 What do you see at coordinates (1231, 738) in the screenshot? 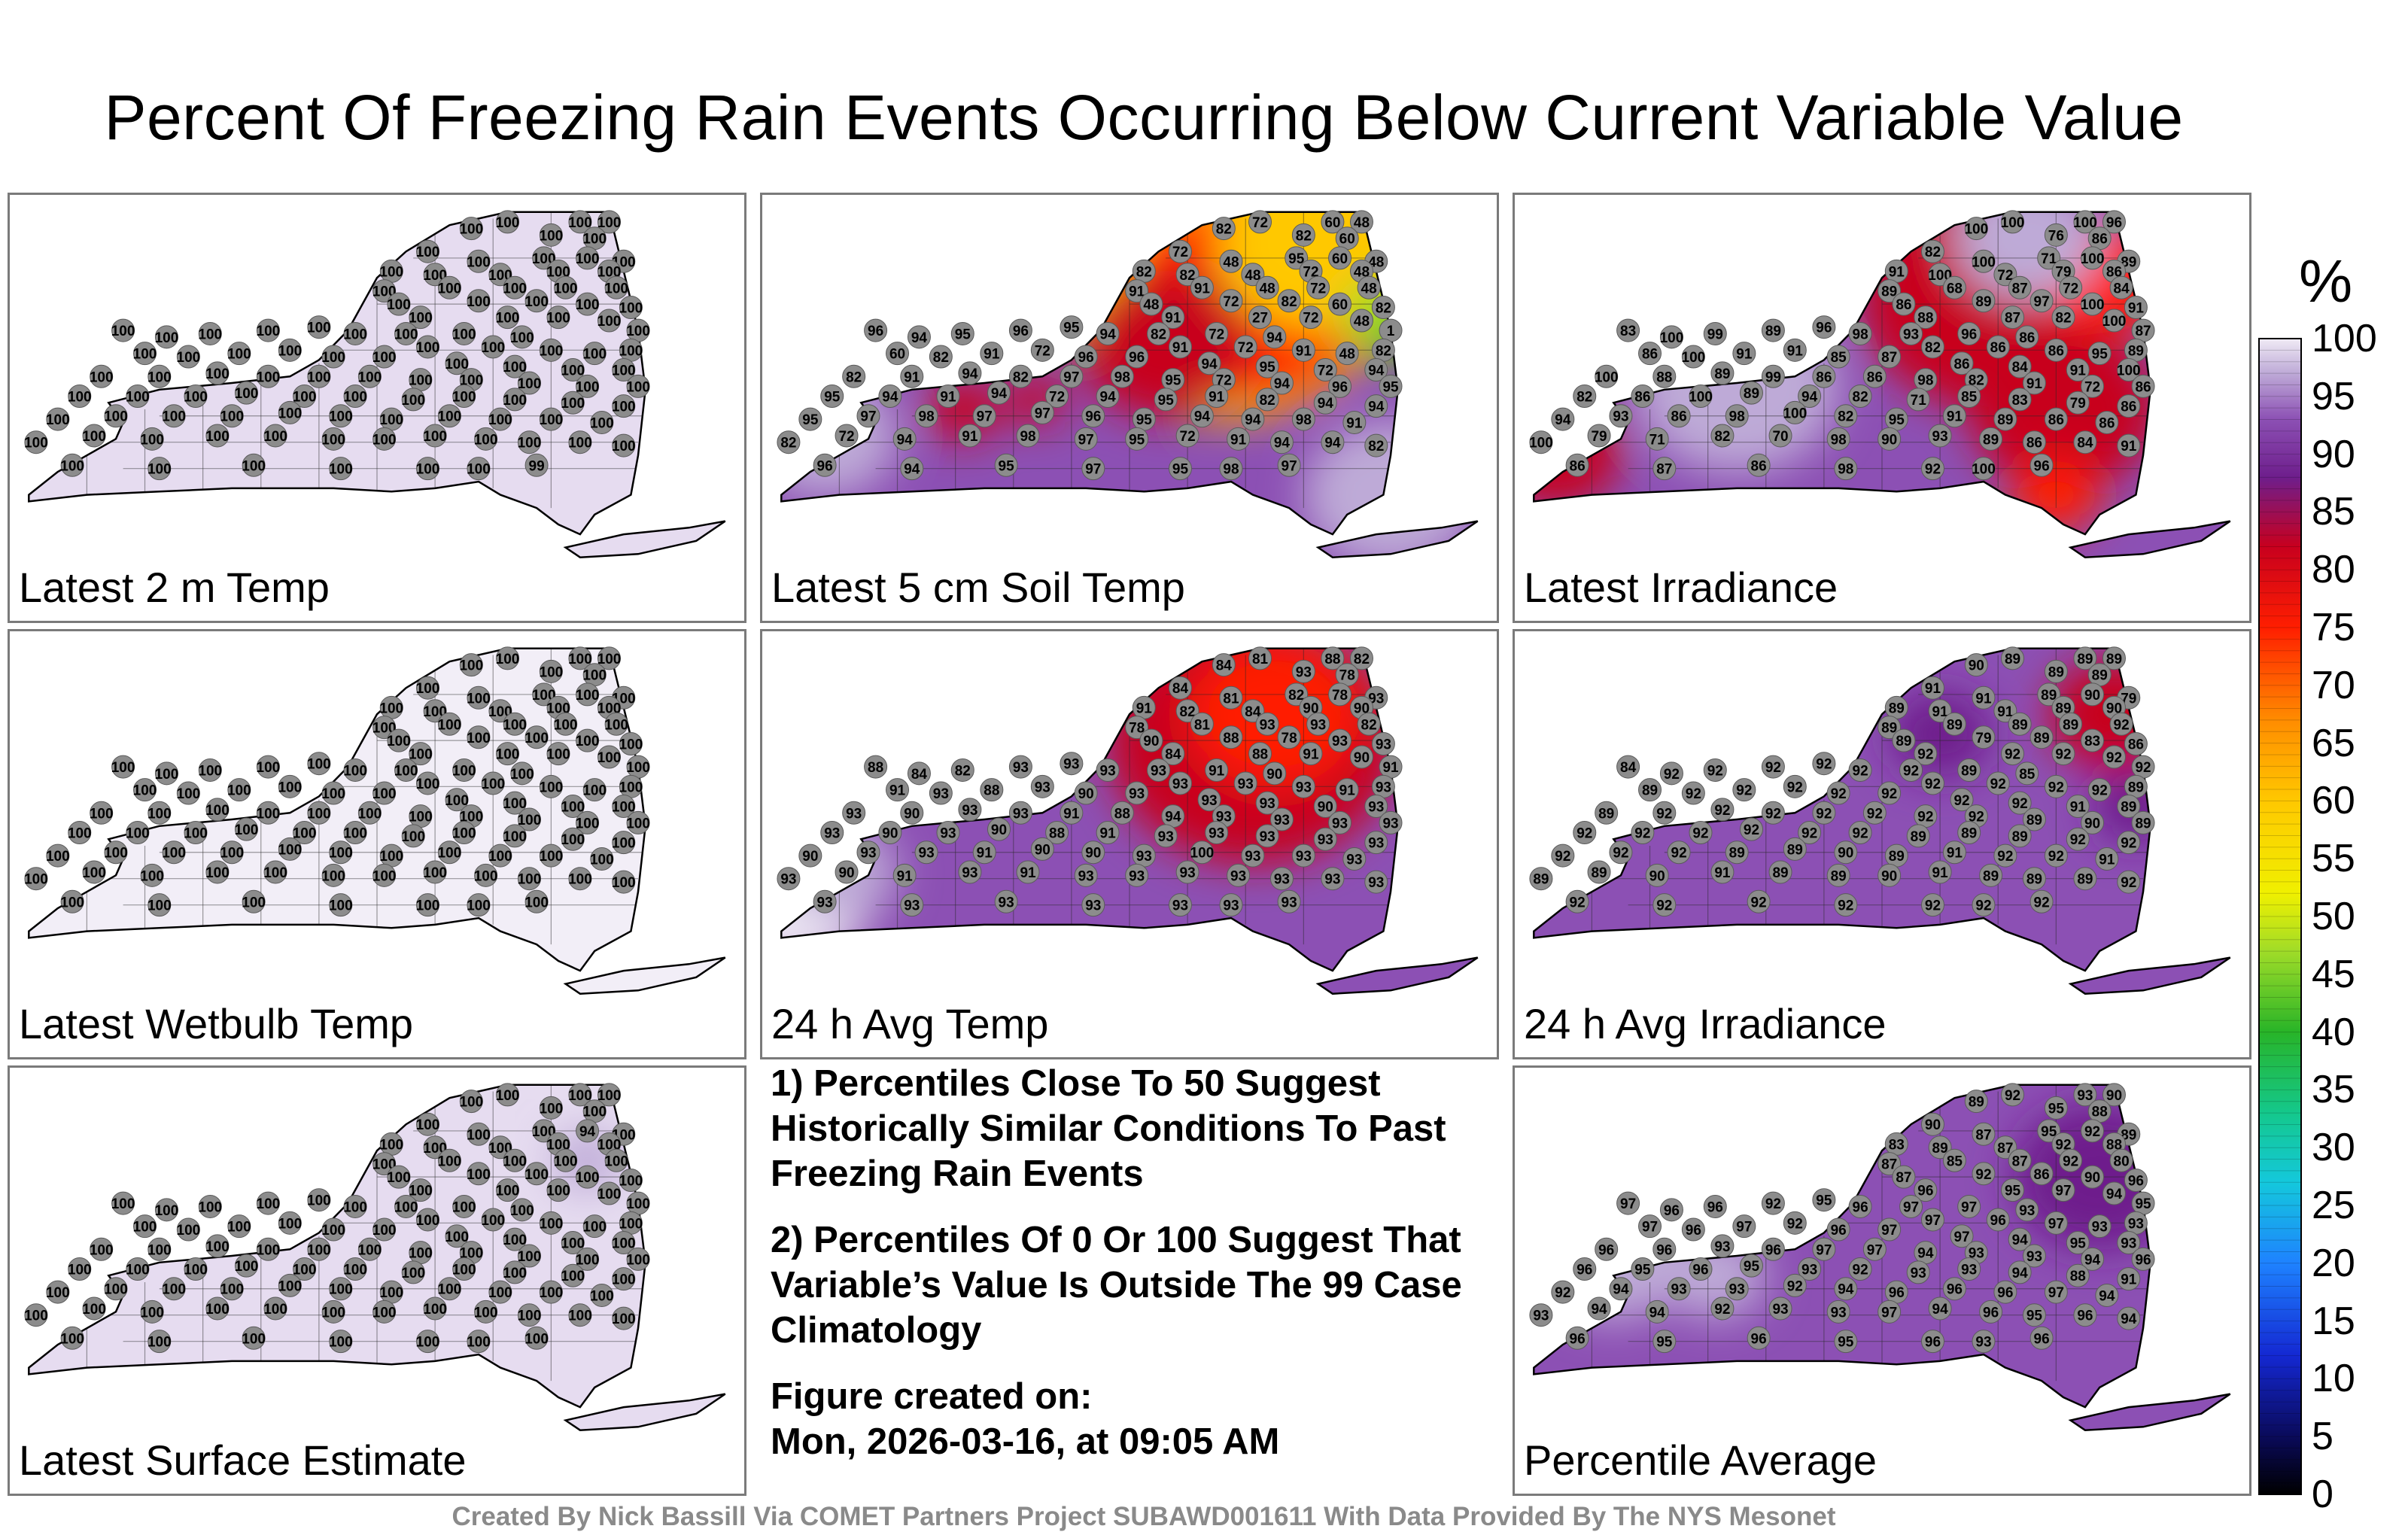
I see `station-value: 88` at bounding box center [1231, 738].